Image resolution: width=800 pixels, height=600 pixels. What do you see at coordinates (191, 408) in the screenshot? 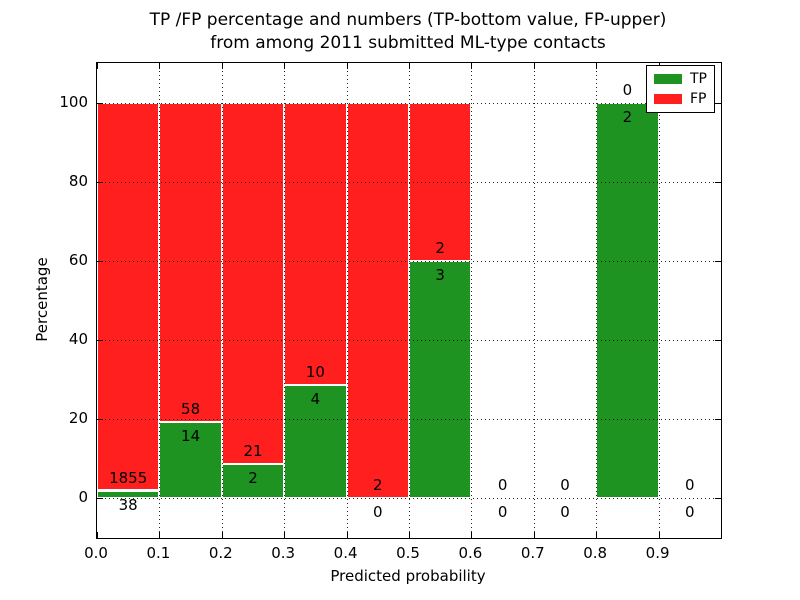
I see `fp-count-label: 58` at bounding box center [191, 408].